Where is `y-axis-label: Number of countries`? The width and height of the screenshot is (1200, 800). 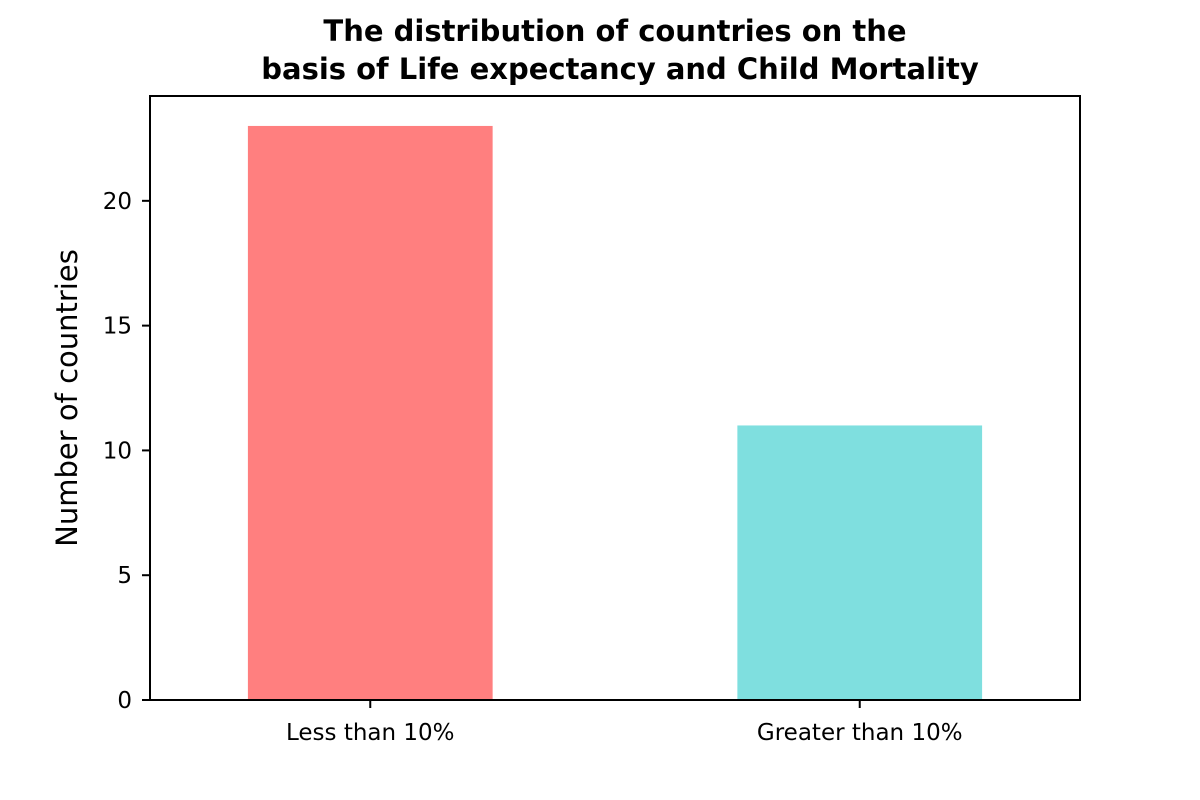 y-axis-label: Number of countries is located at coordinates (67, 398).